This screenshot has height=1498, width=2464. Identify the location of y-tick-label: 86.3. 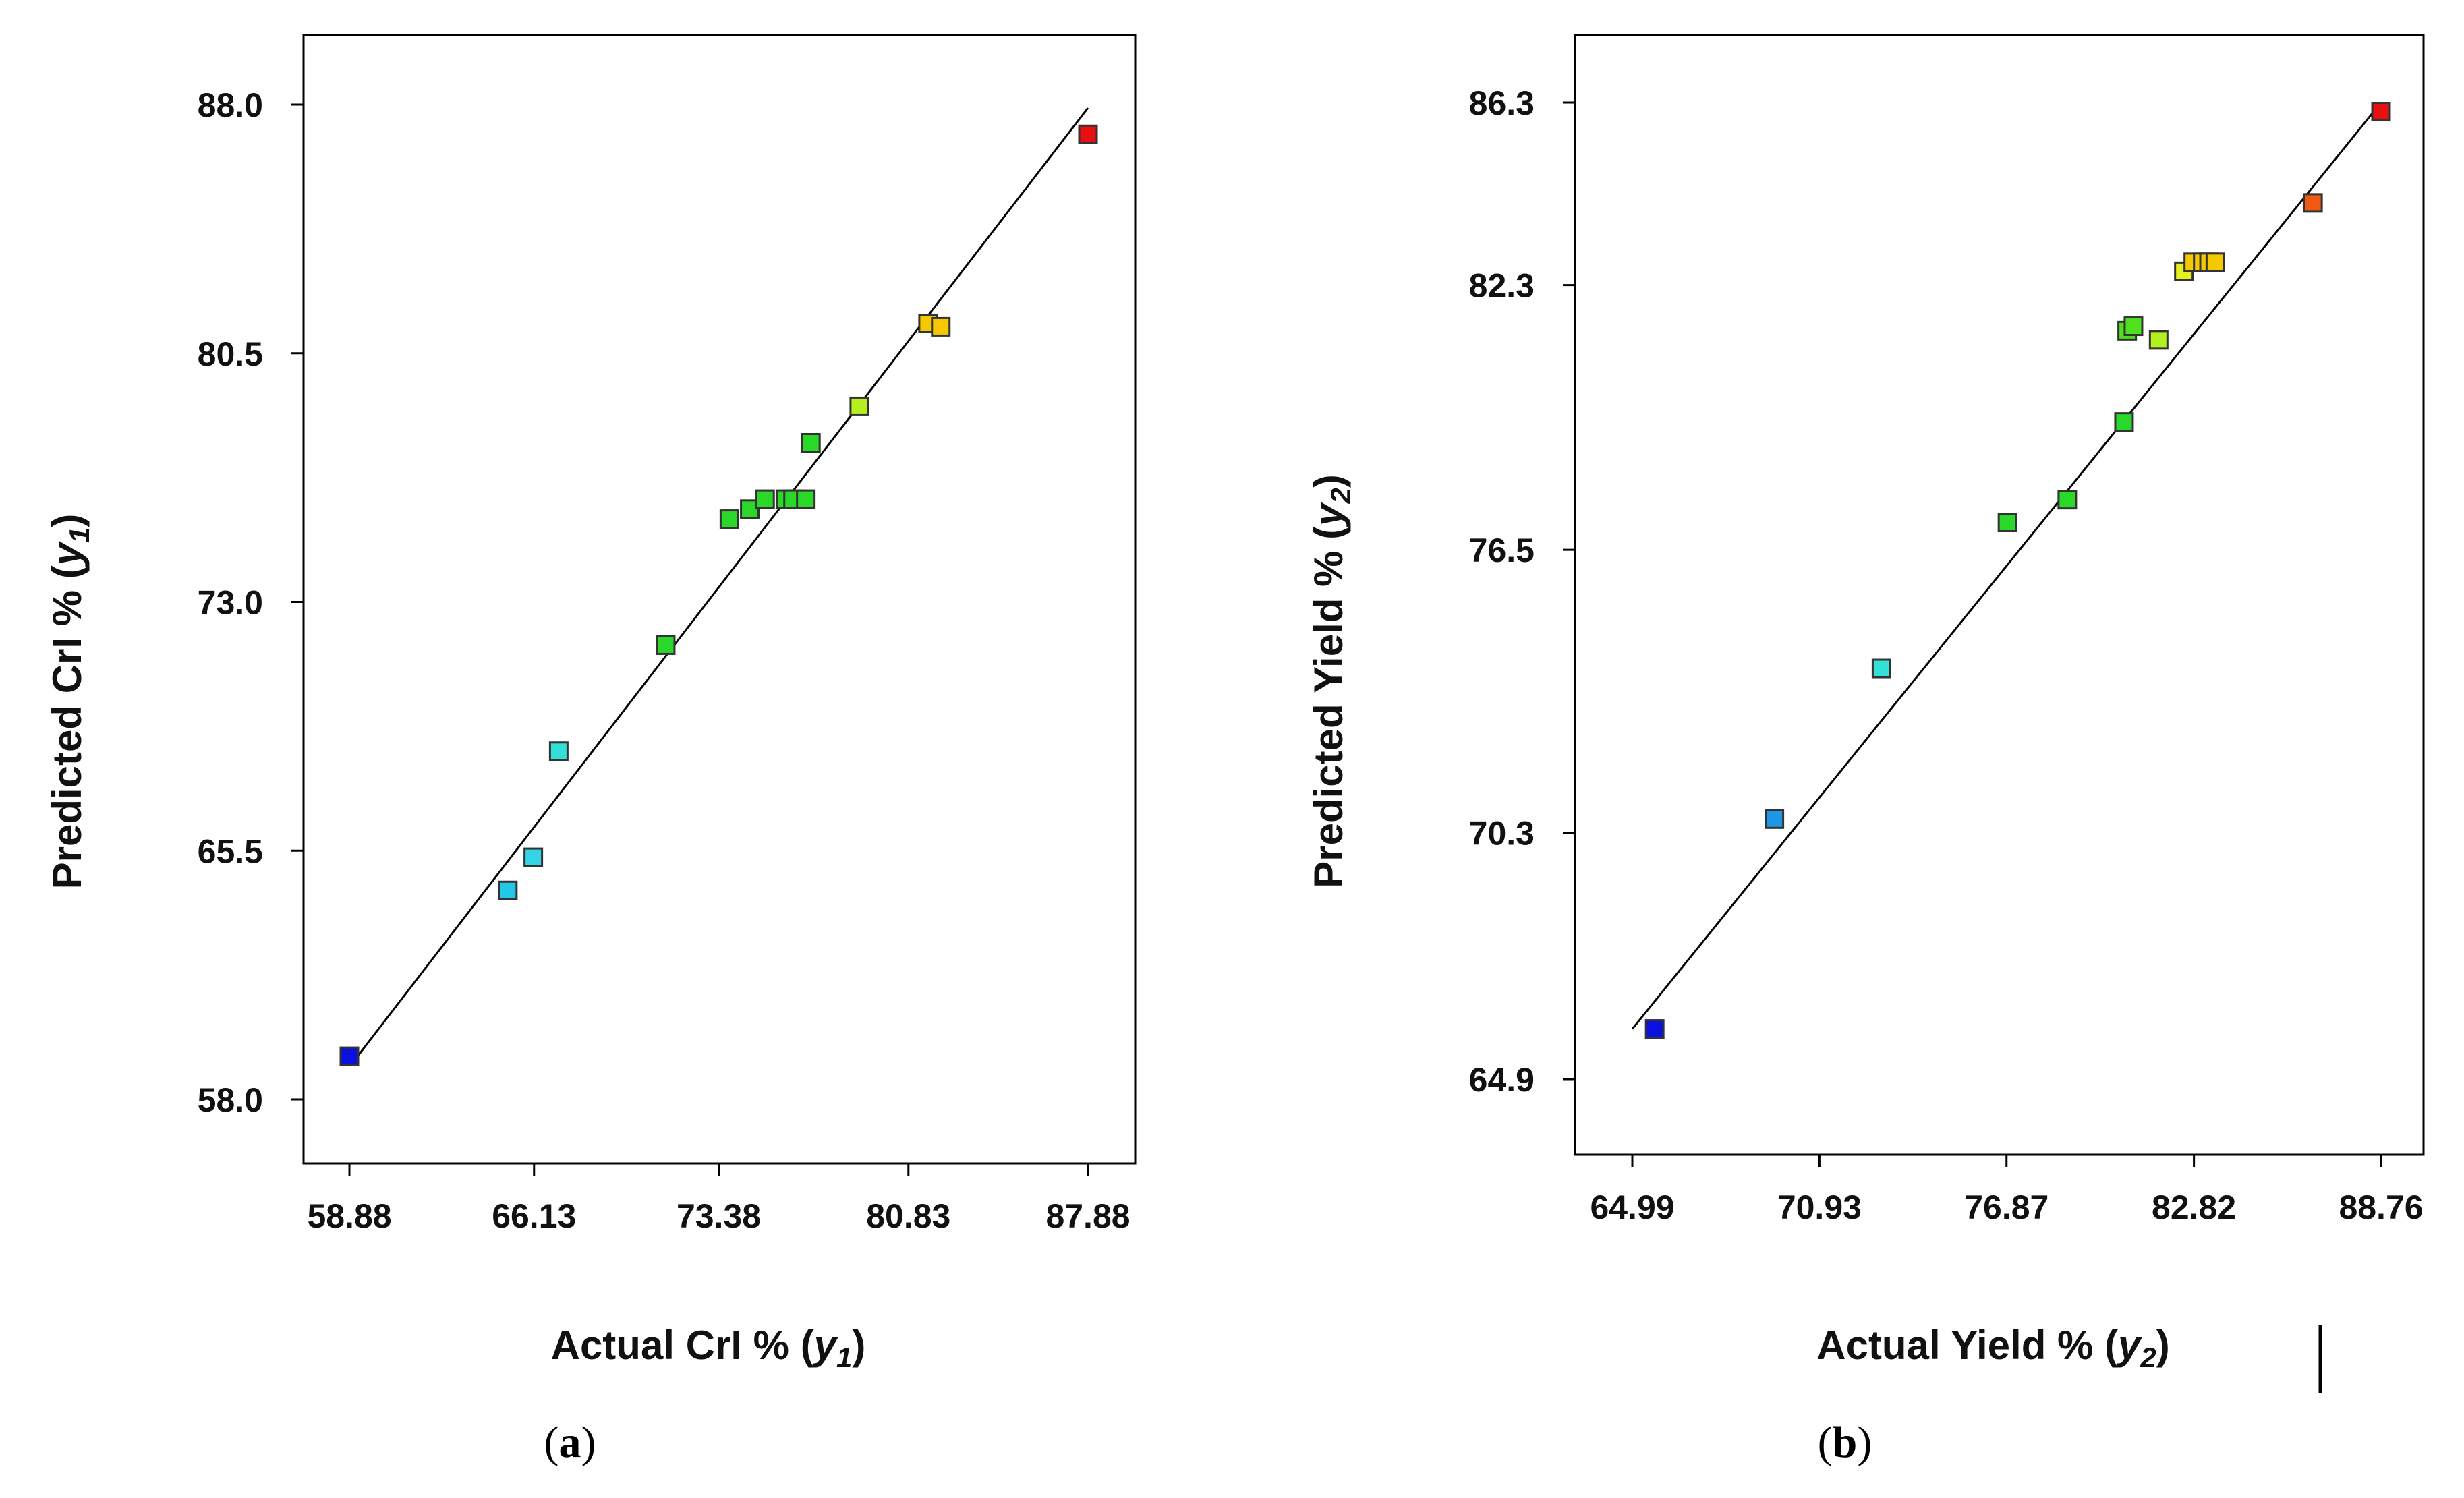
(1502, 103).